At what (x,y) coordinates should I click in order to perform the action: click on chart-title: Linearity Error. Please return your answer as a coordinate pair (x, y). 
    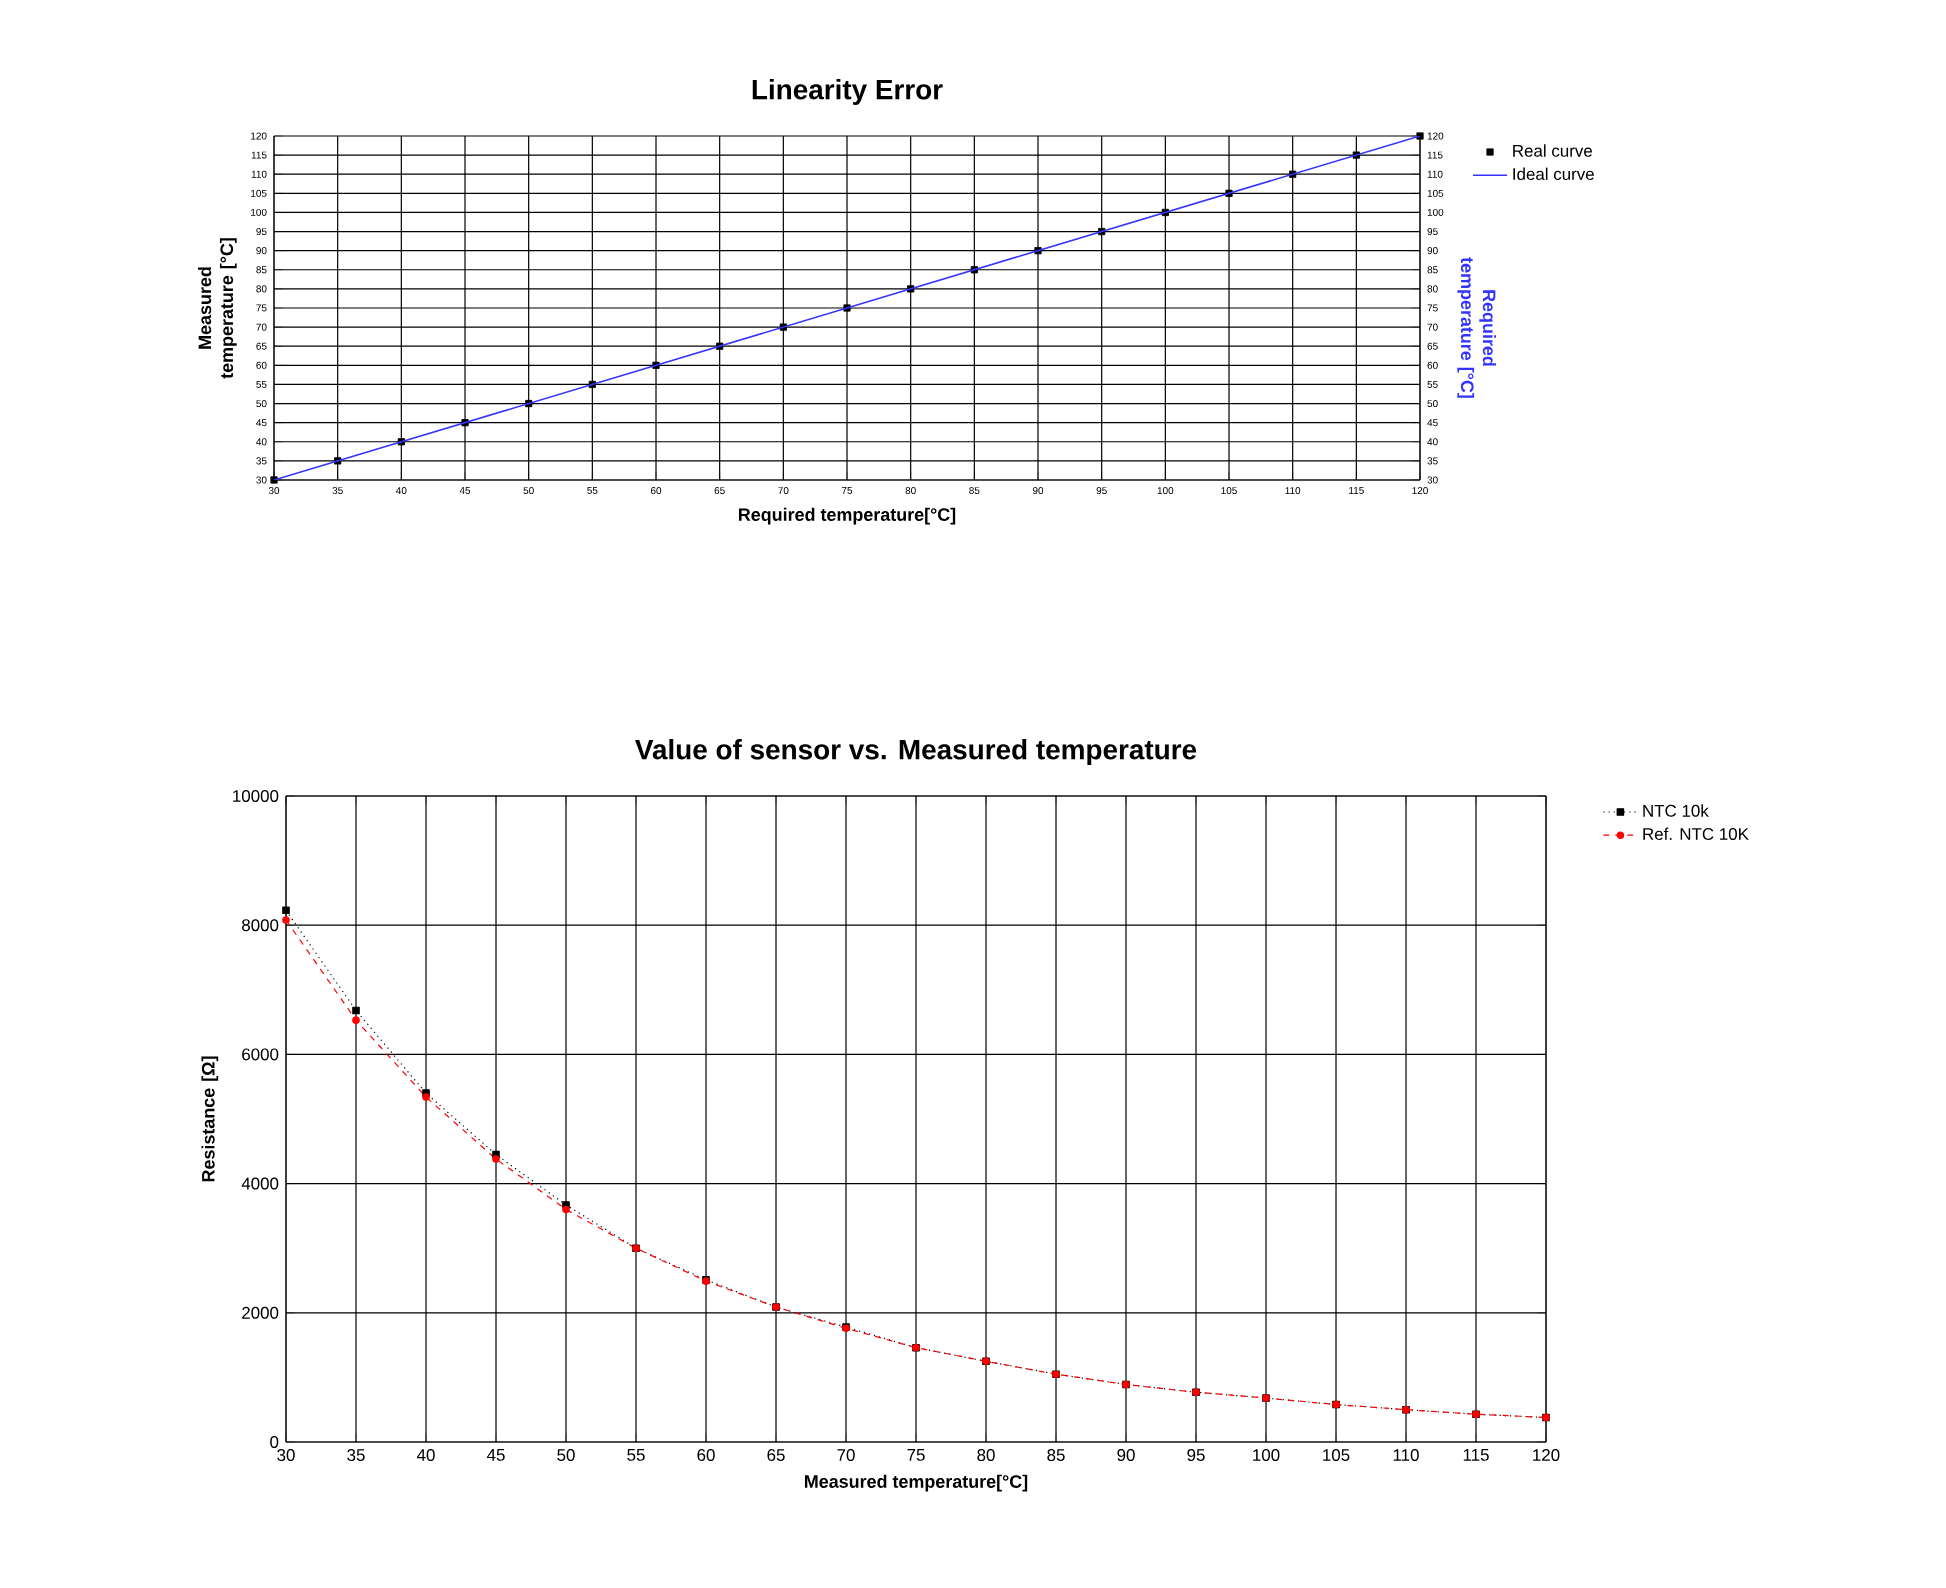
    Looking at the image, I should click on (847, 92).